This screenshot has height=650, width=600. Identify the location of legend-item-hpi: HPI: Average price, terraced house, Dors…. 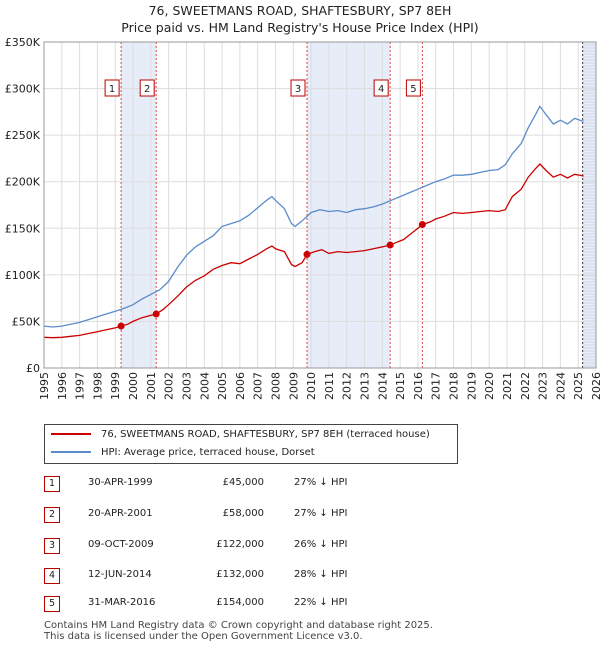
(183, 453).